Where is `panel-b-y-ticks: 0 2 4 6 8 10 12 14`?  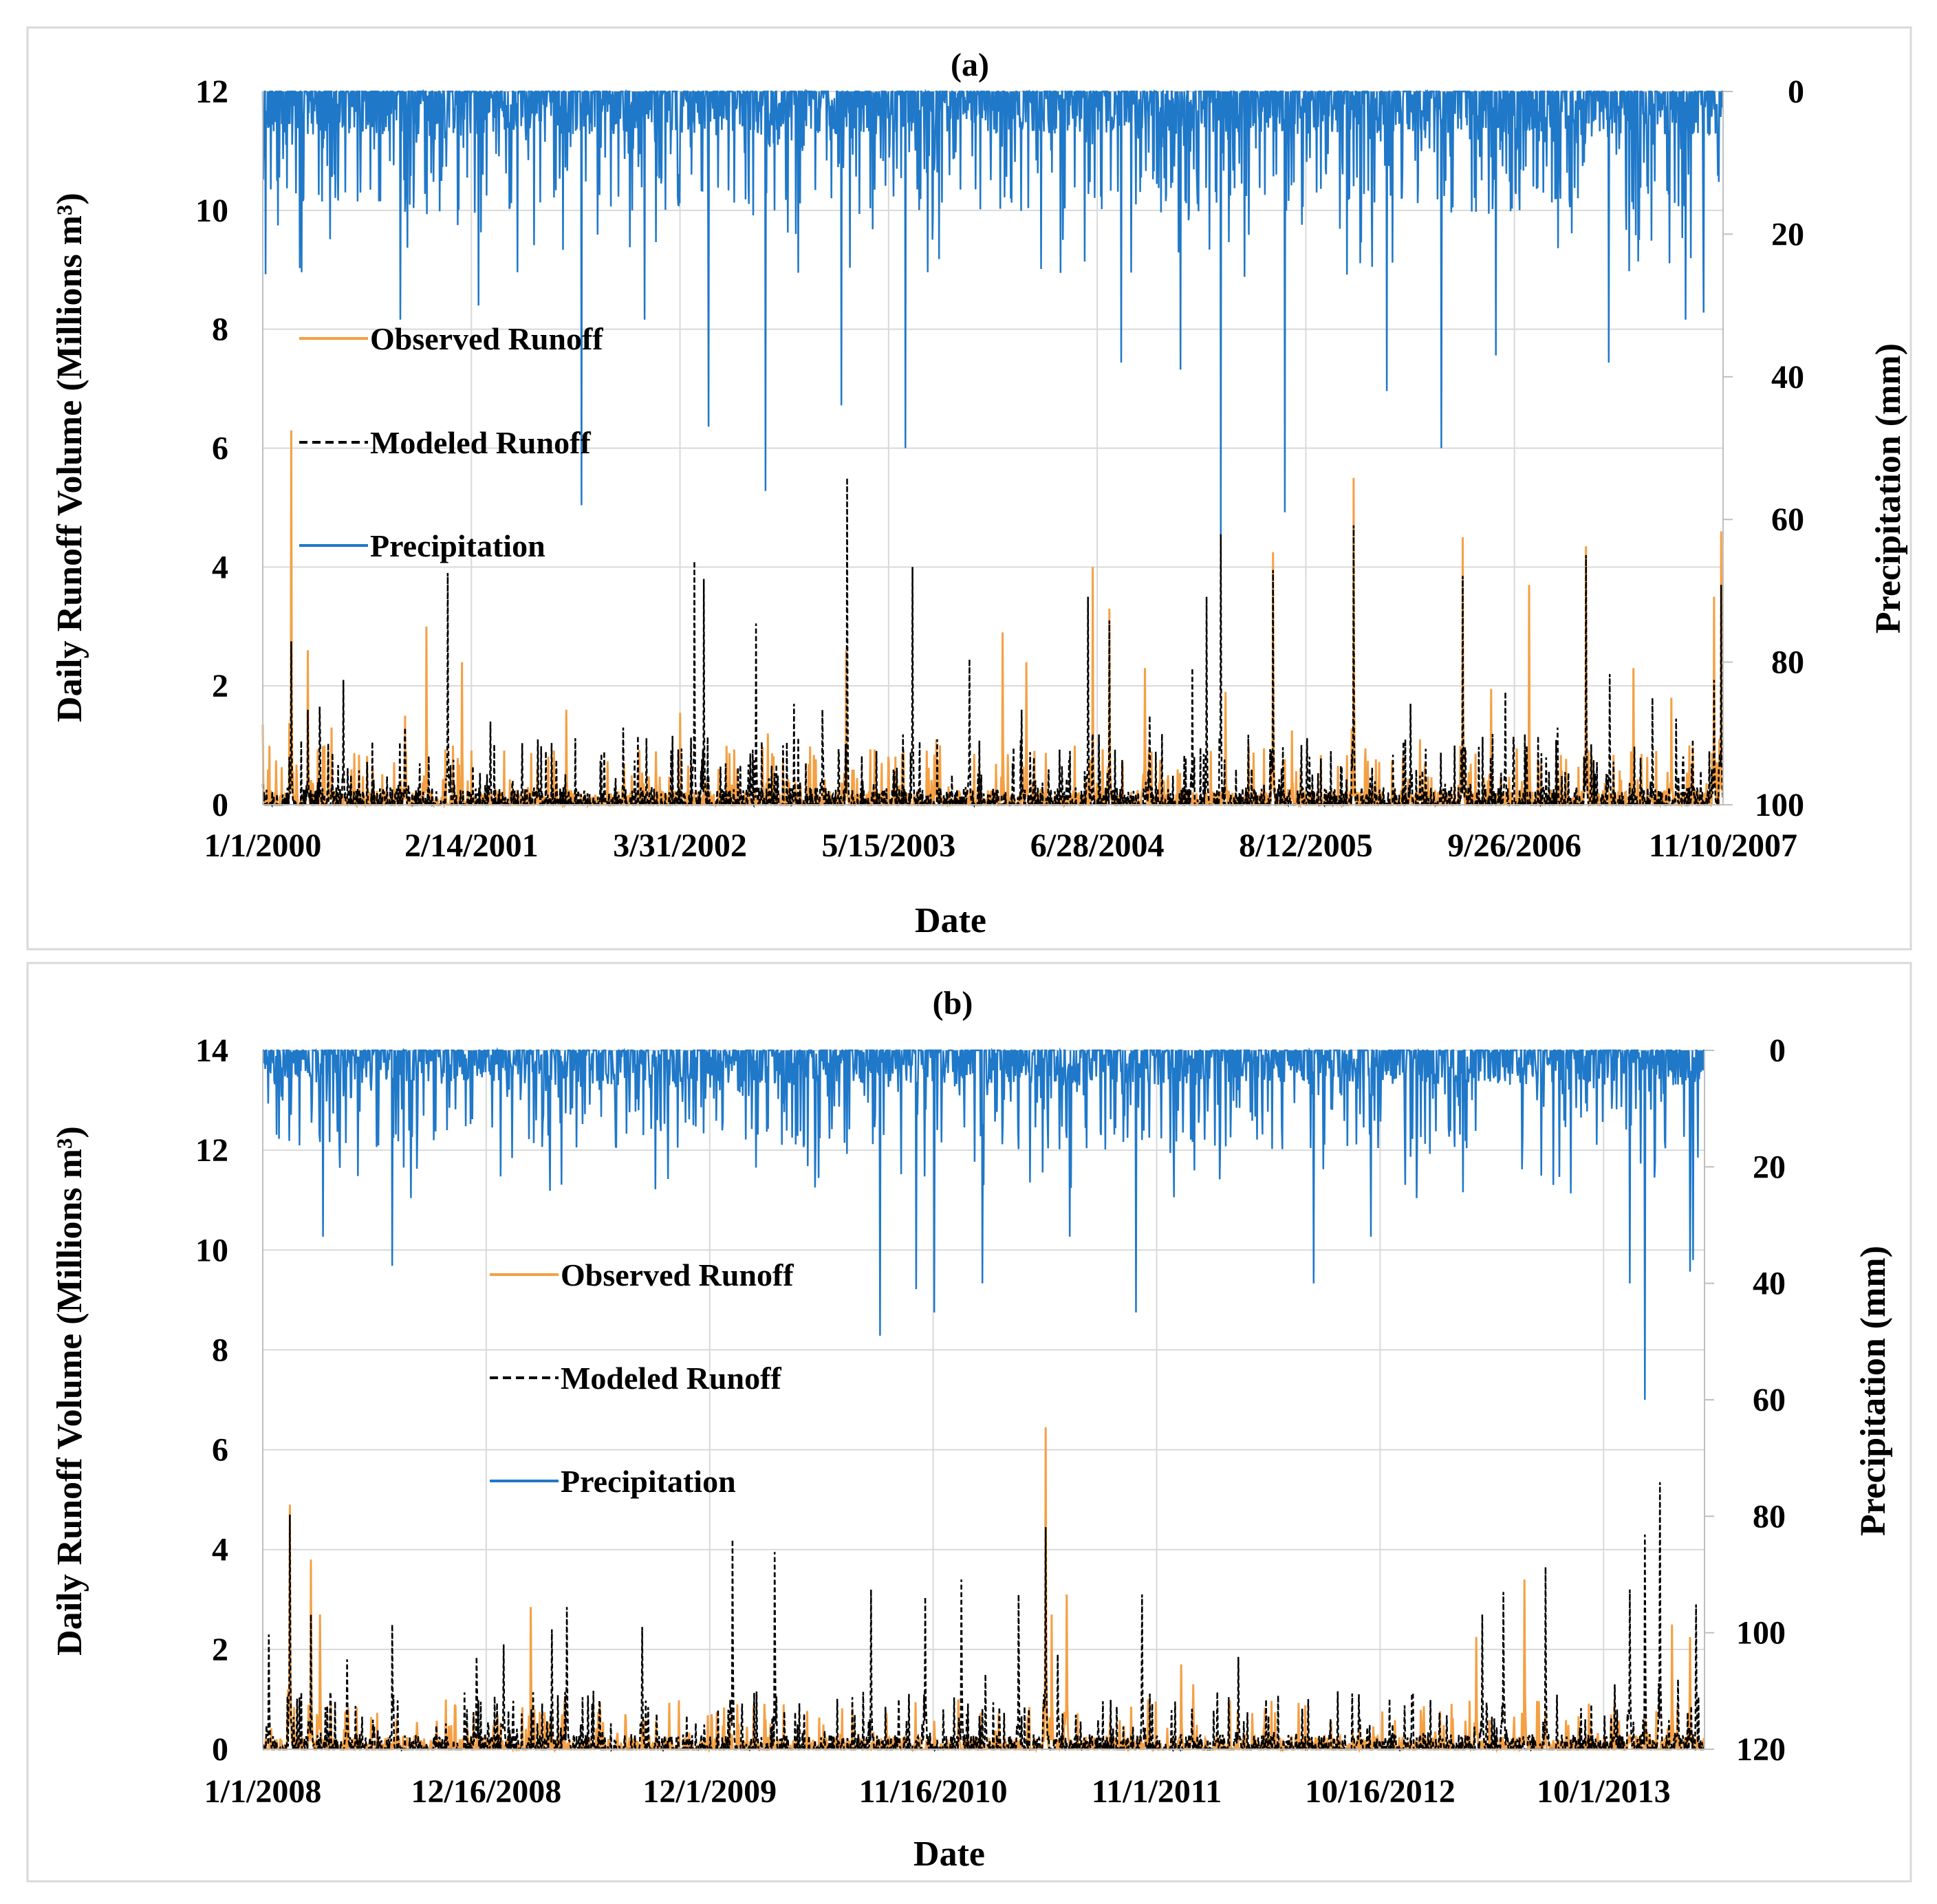 panel-b-y-ticks: 0 2 4 6 8 10 12 14 is located at coordinates (211, 1400).